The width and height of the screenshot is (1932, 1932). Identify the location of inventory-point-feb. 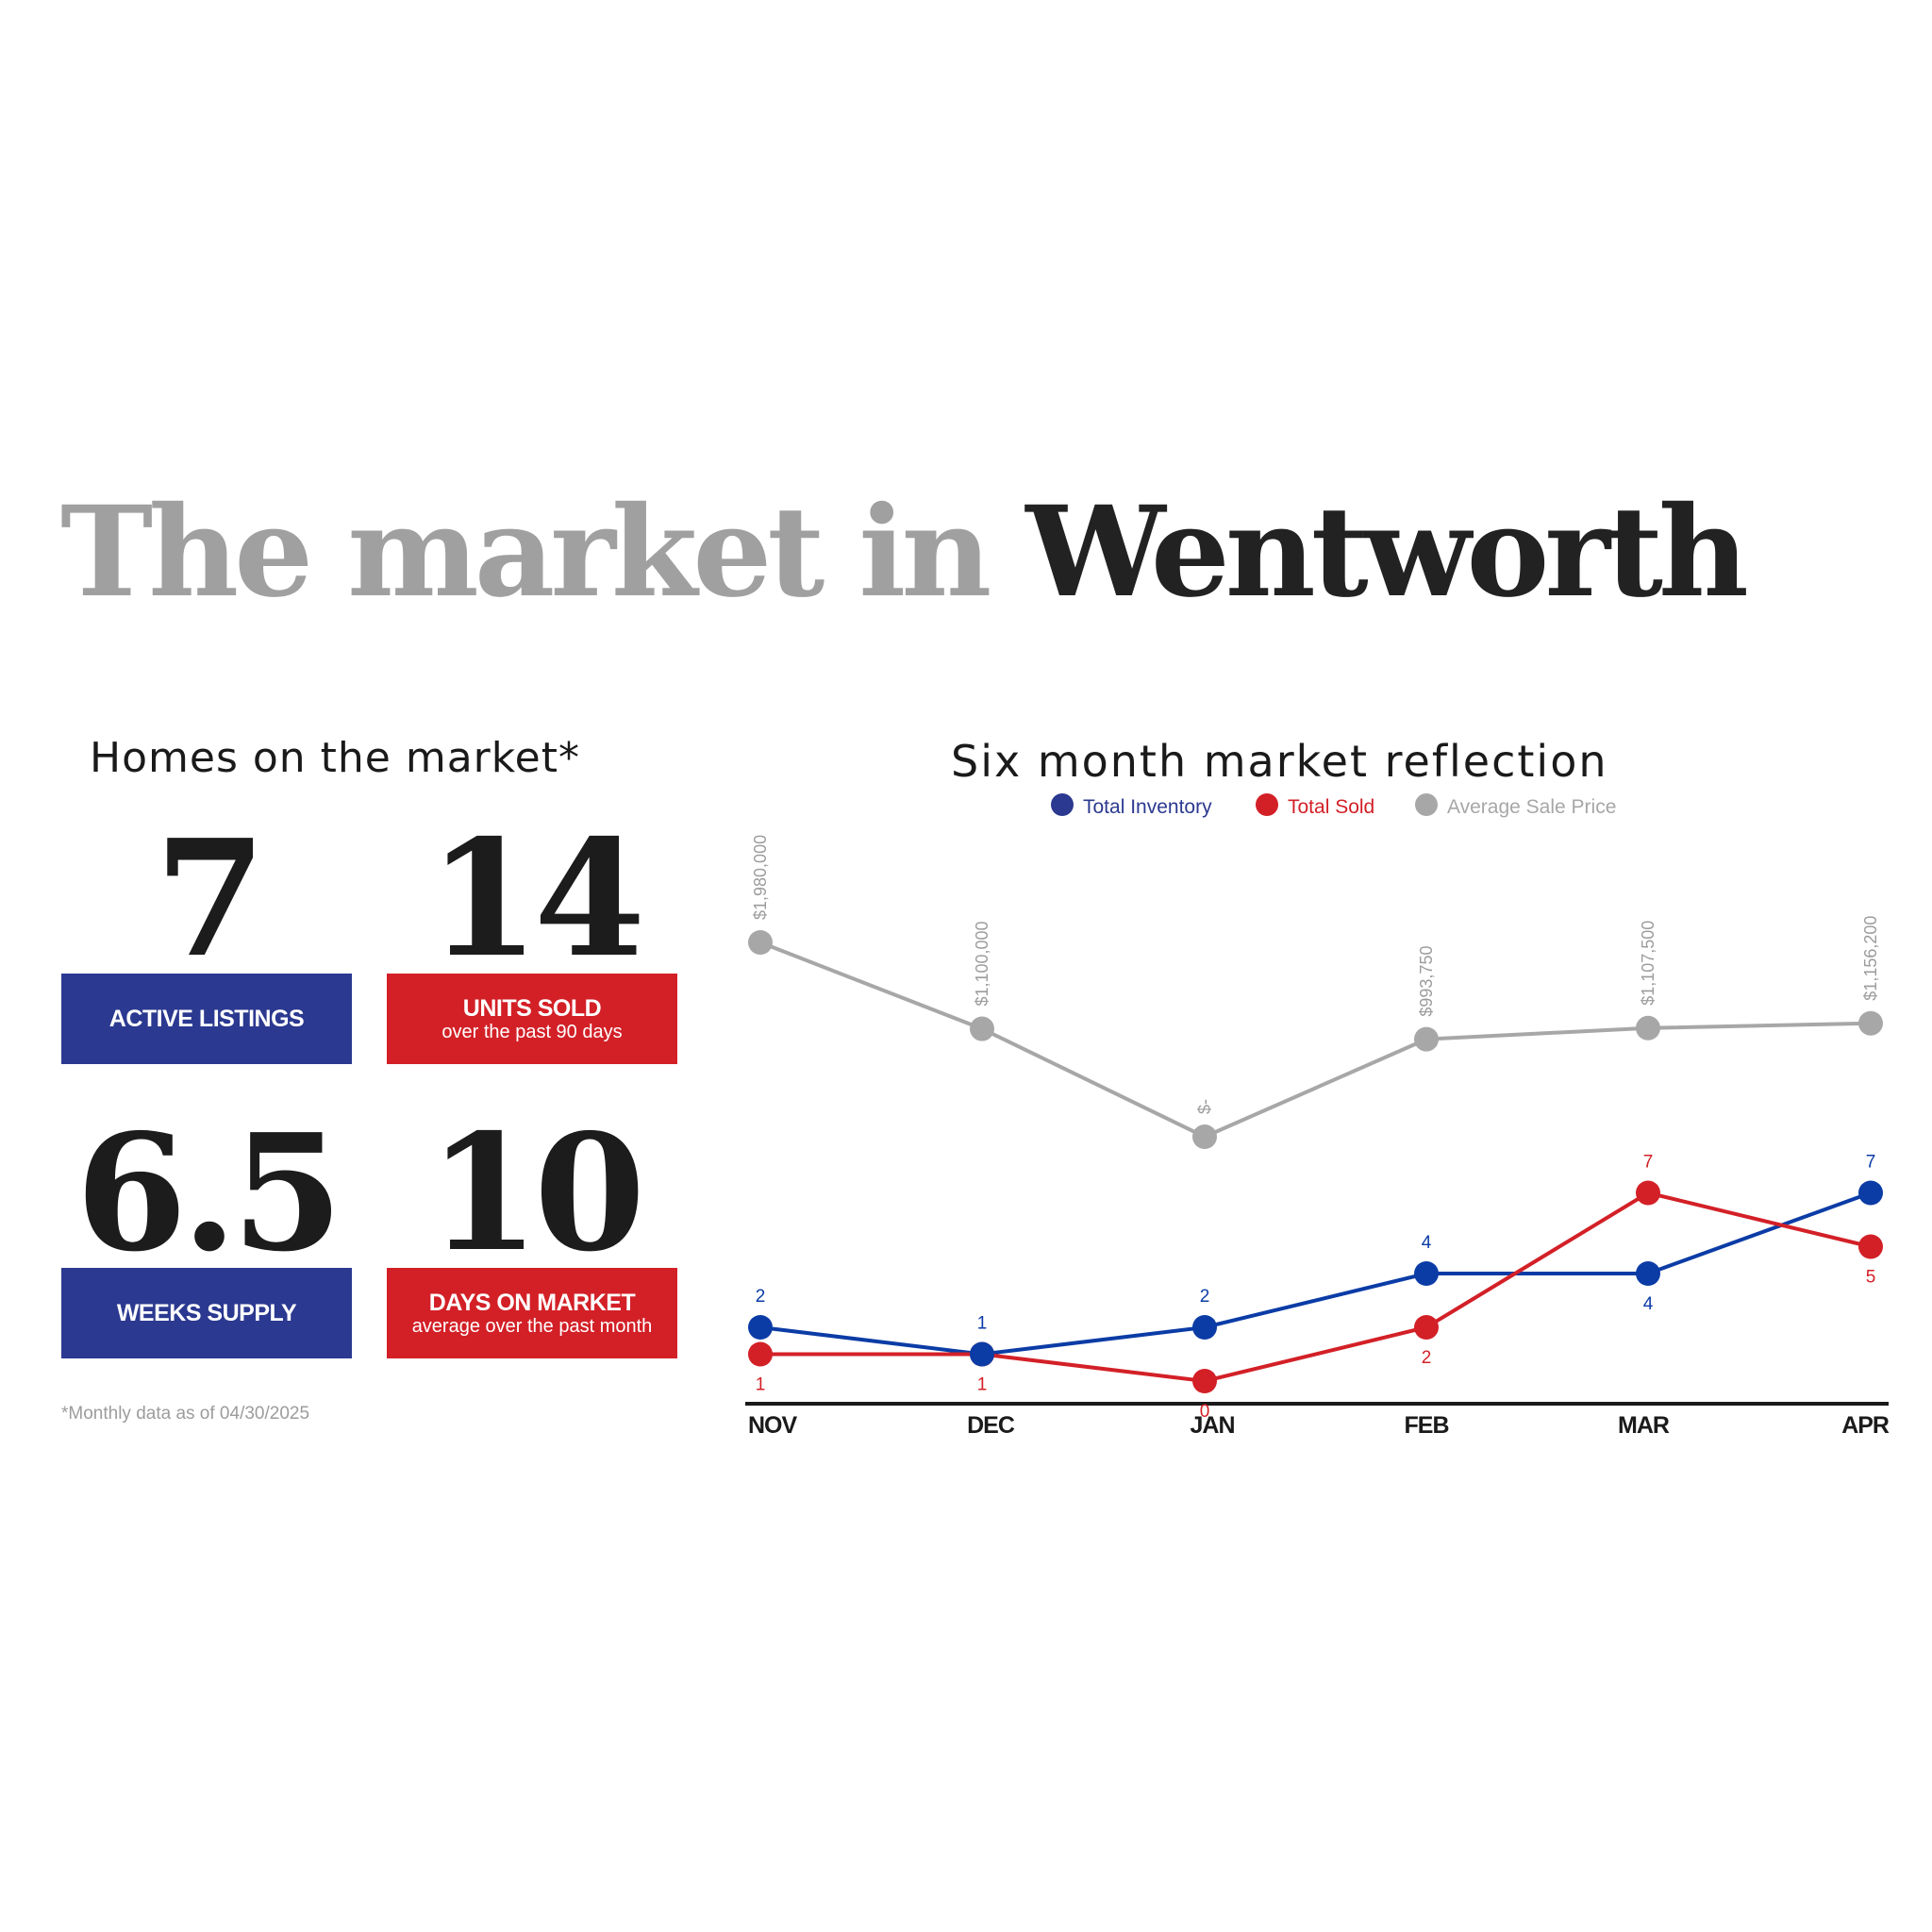
(1427, 1273).